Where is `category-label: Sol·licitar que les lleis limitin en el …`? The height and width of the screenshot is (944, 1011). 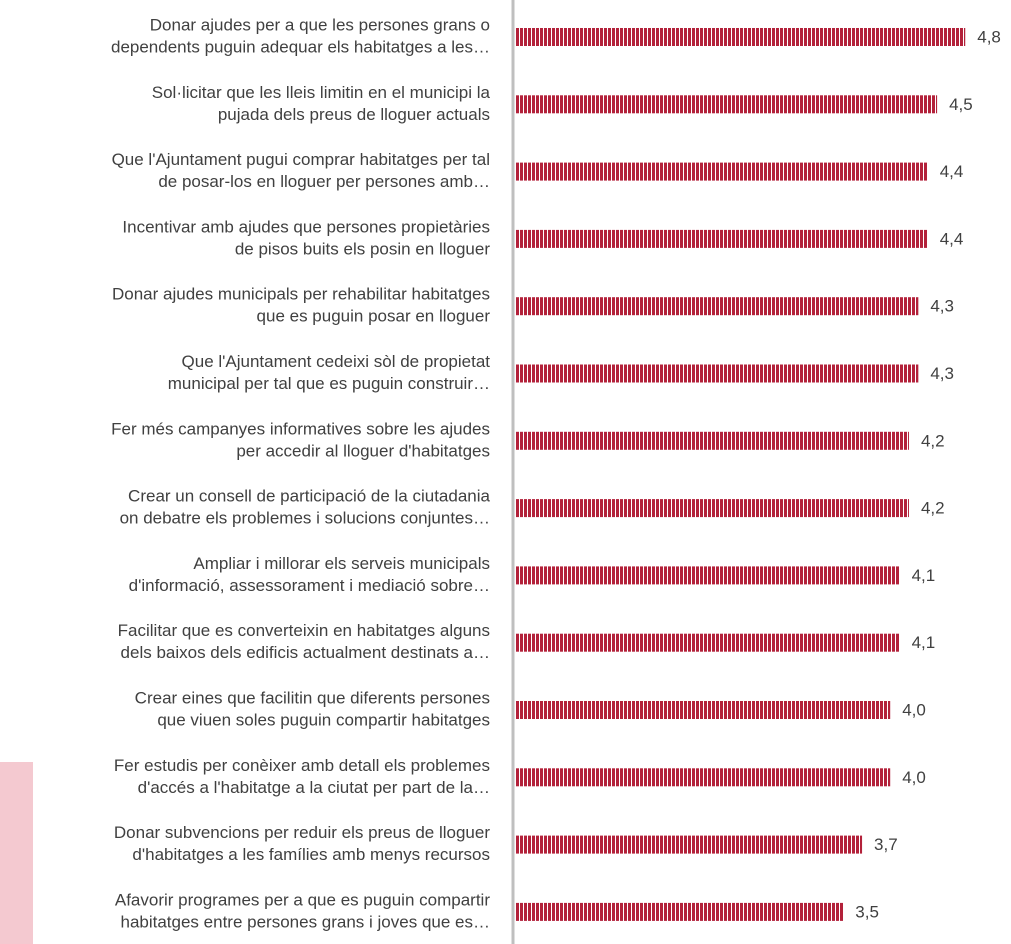 category-label: Sol·licitar que les lleis limitin en el … is located at coordinates (321, 92).